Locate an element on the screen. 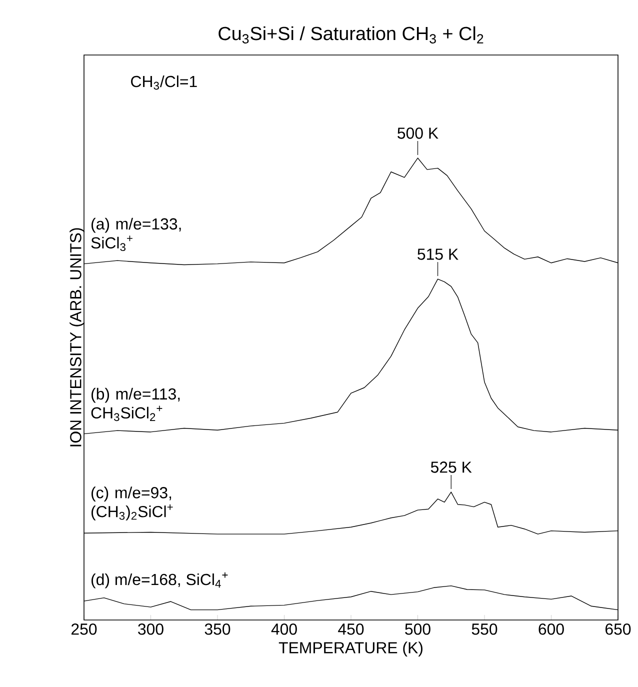 The image size is (638, 687). annotation: 500 K is located at coordinates (418, 133).